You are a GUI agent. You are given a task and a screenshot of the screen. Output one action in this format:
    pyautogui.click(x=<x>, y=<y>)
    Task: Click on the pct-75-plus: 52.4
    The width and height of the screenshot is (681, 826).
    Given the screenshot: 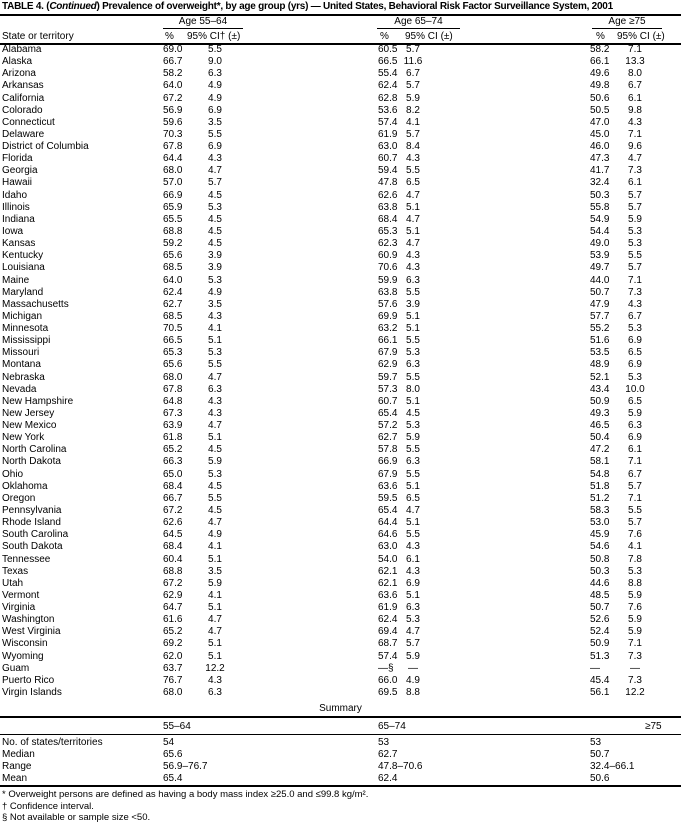 What is the action you would take?
    pyautogui.click(x=600, y=632)
    